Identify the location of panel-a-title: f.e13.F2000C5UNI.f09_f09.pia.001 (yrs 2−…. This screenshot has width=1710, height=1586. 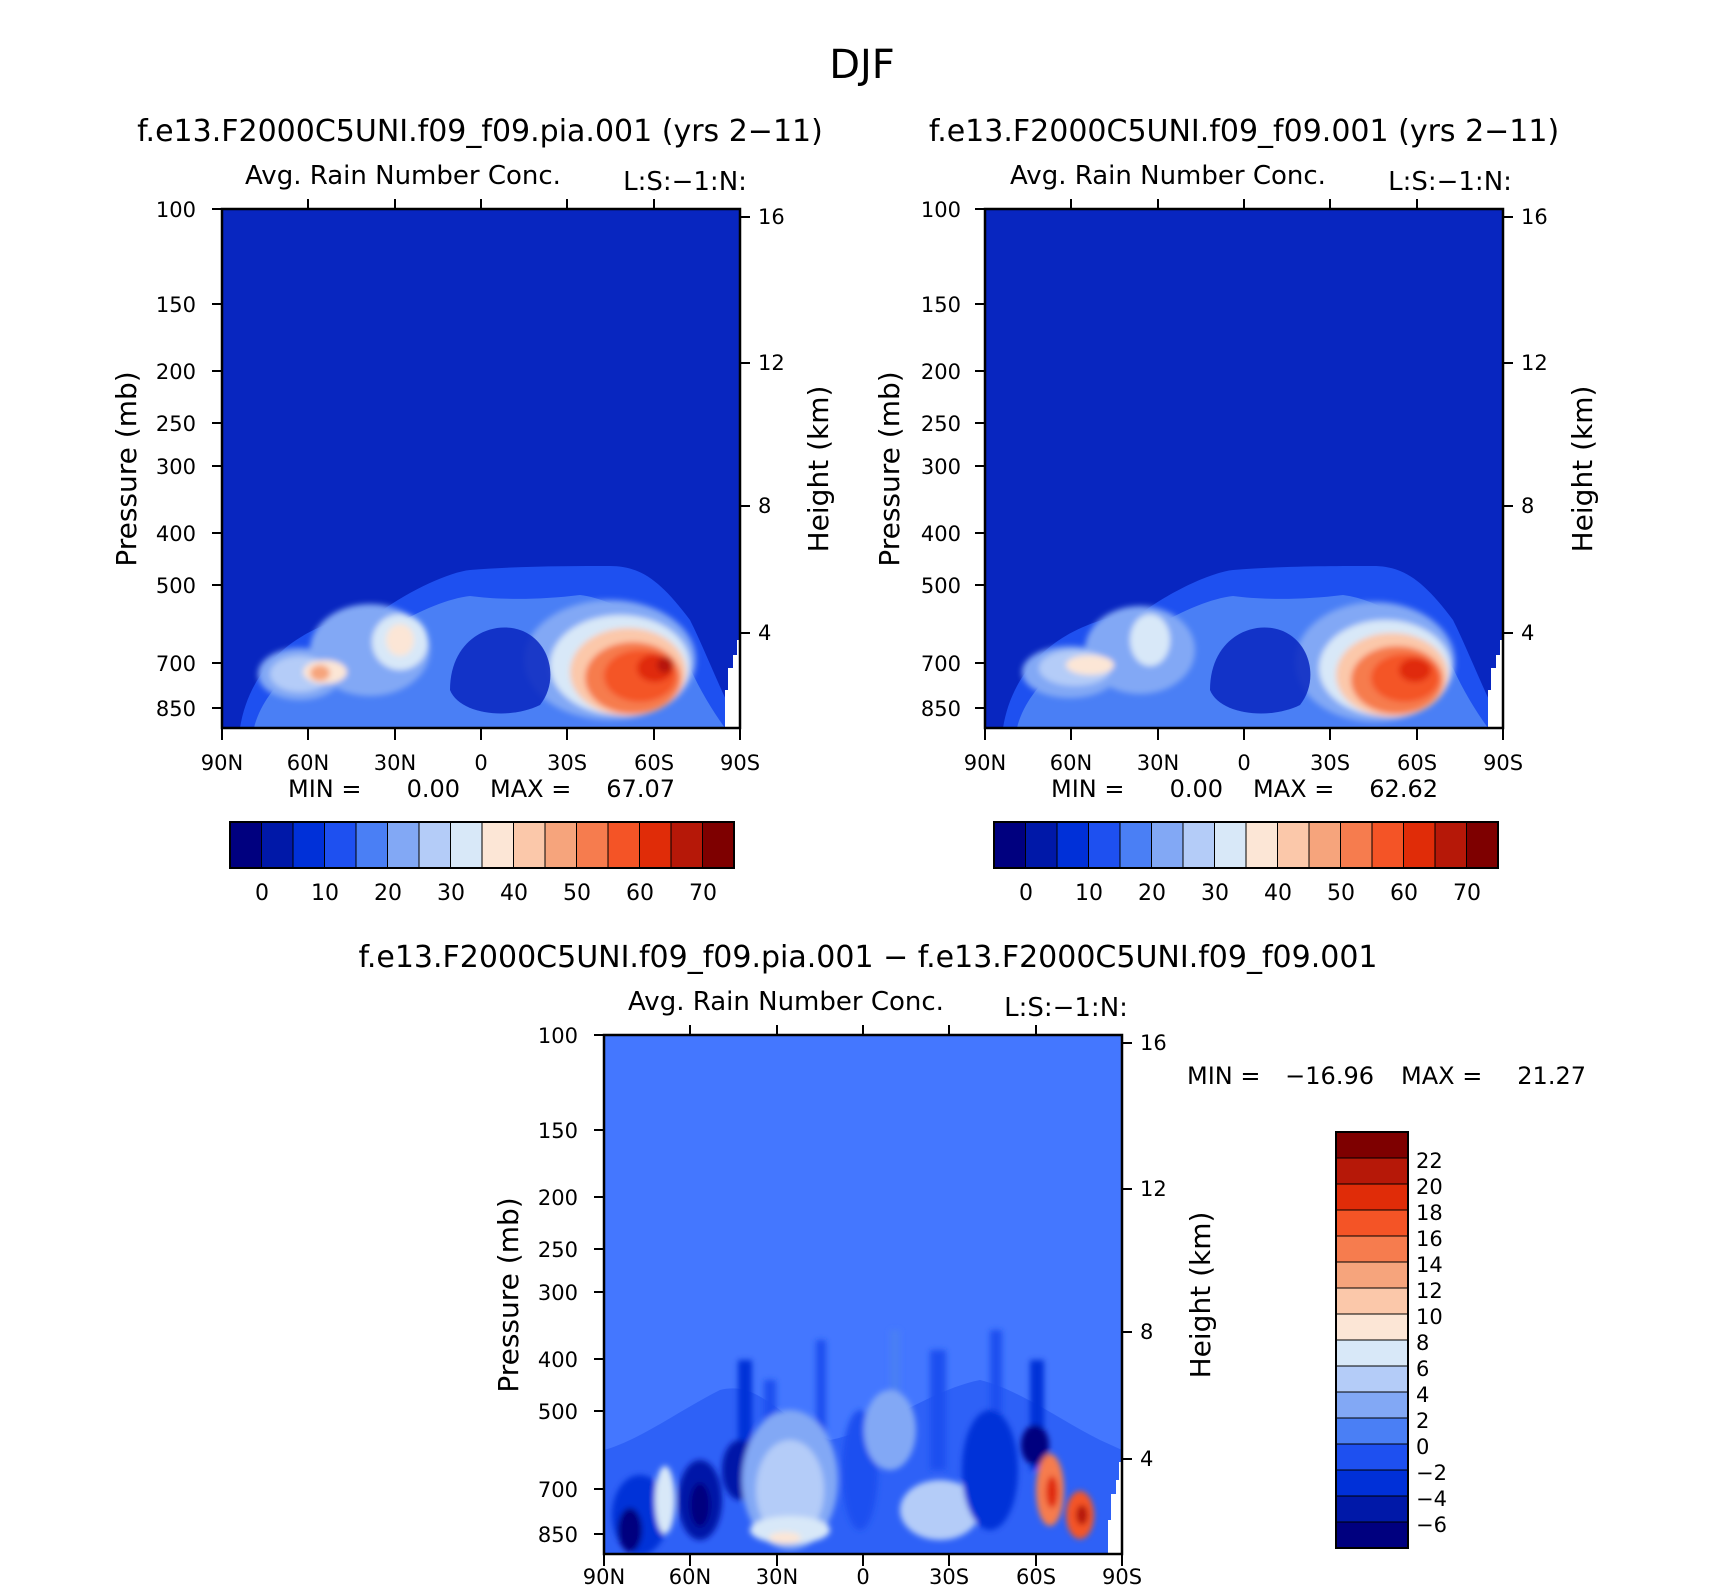
(480, 131).